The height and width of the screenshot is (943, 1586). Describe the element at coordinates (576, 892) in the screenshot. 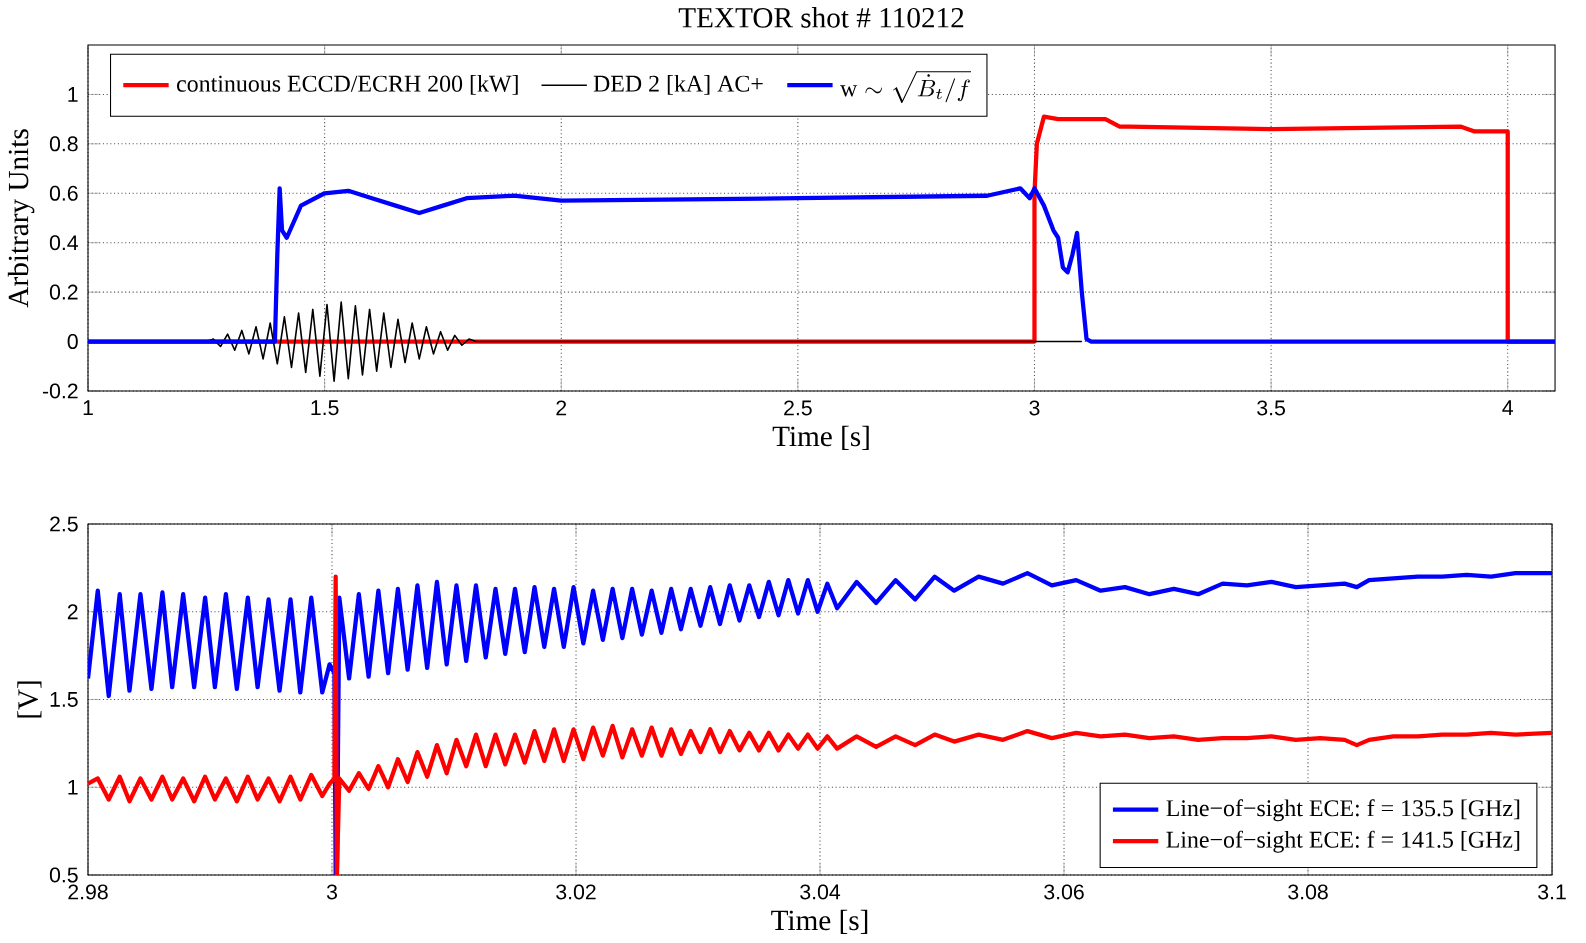

I see `x-tick-label: 3.02` at that location.